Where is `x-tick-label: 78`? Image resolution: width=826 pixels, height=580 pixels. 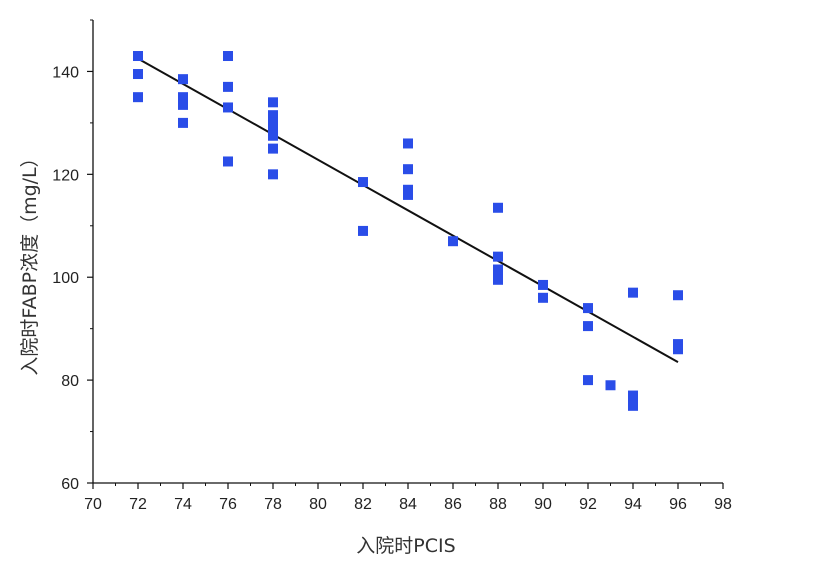
x-tick-label: 78 is located at coordinates (273, 504).